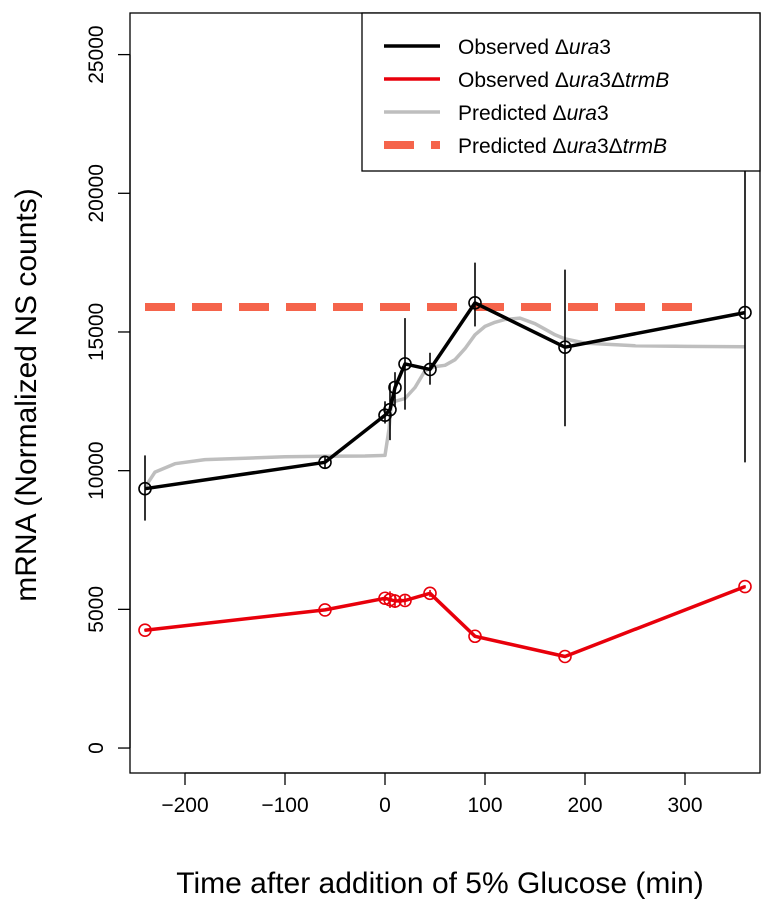  I want to click on x-axis-label: Time after addition of 5% Glucose (min), so click(439, 883).